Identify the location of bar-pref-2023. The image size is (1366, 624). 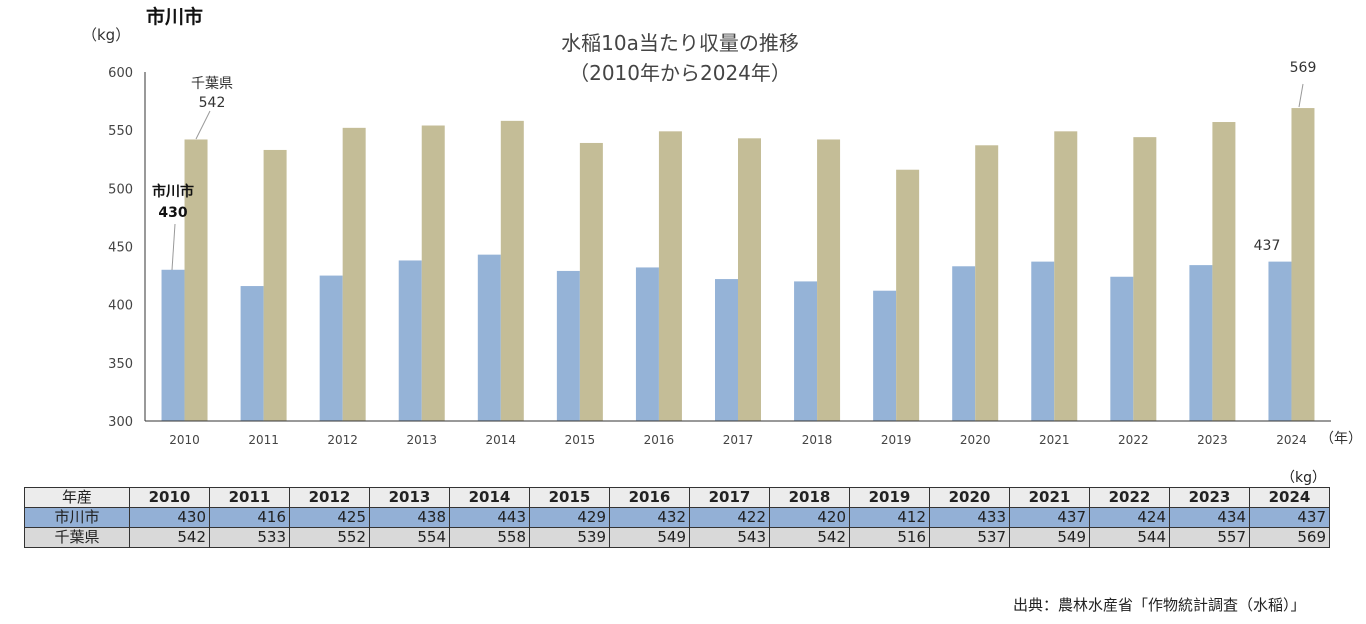
(1224, 272).